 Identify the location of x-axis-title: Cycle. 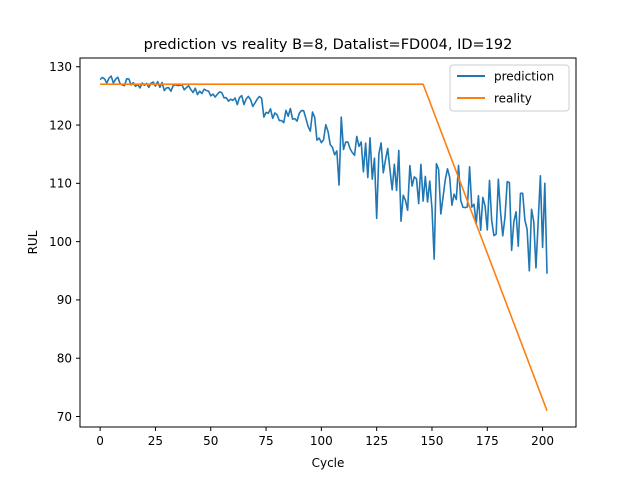
(328, 463).